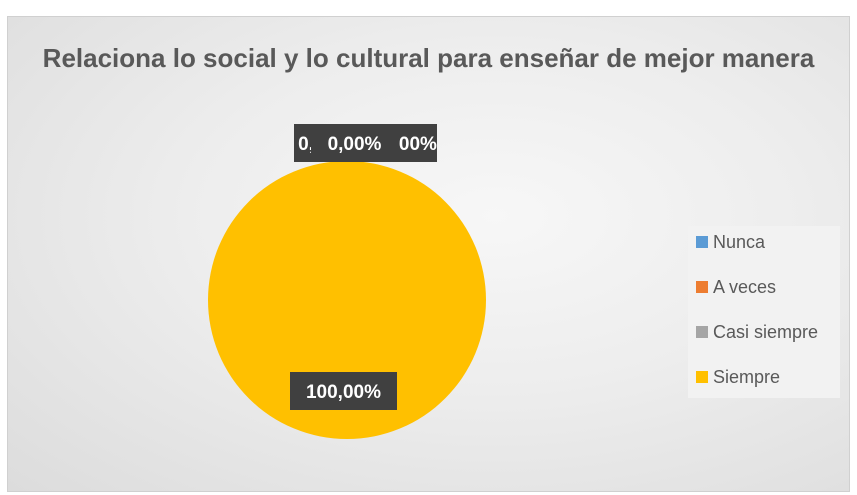 This screenshot has height=495, width=857. Describe the element at coordinates (702, 242) in the screenshot. I see `legend-swatch-nunca` at that location.